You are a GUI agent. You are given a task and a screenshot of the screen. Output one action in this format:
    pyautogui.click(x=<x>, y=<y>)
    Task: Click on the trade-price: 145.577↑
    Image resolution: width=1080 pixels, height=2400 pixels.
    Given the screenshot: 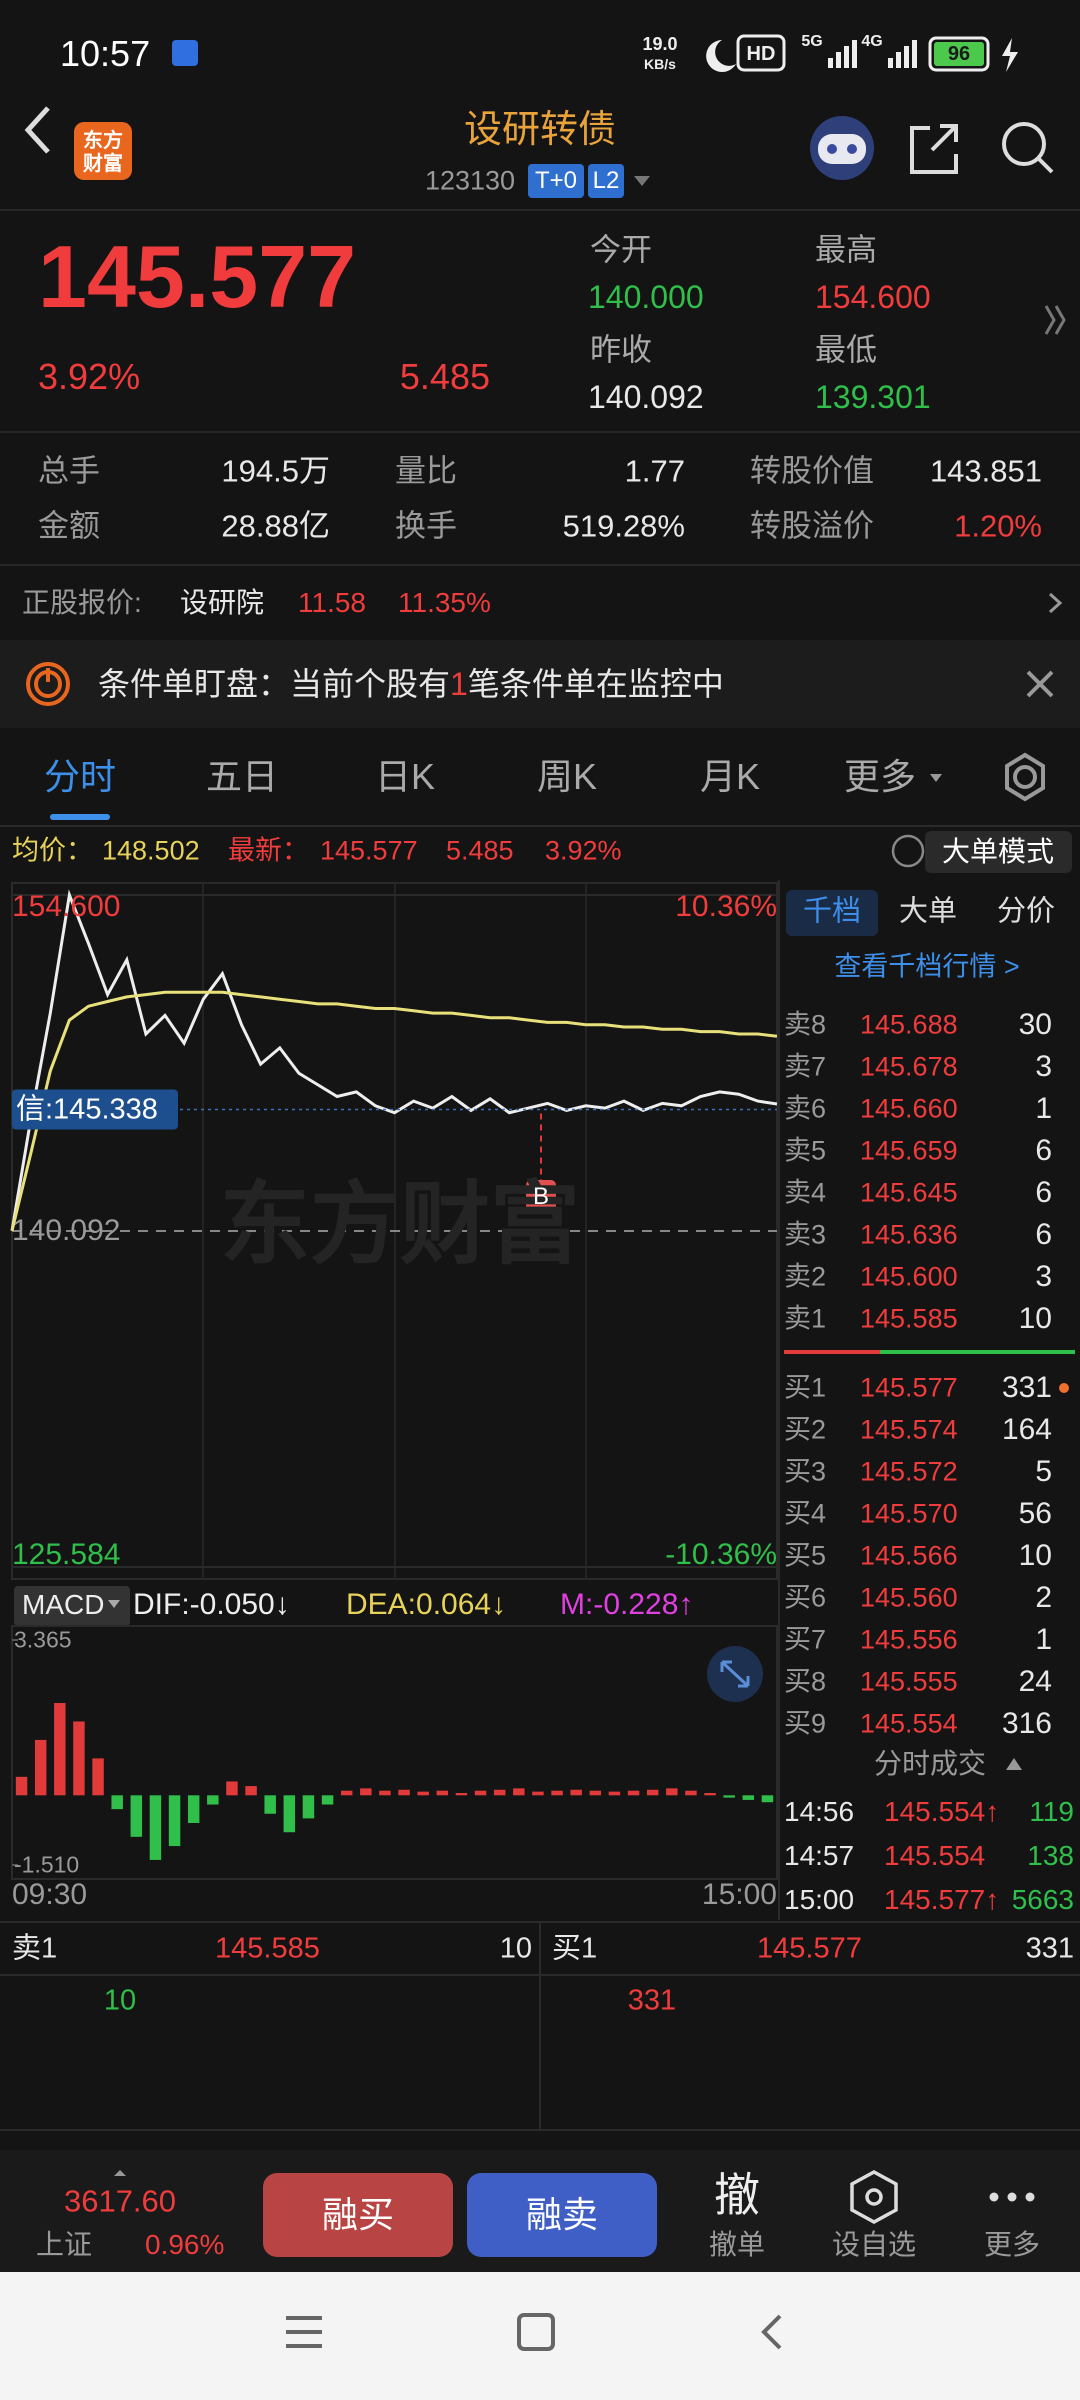 What is the action you would take?
    pyautogui.click(x=942, y=1899)
    